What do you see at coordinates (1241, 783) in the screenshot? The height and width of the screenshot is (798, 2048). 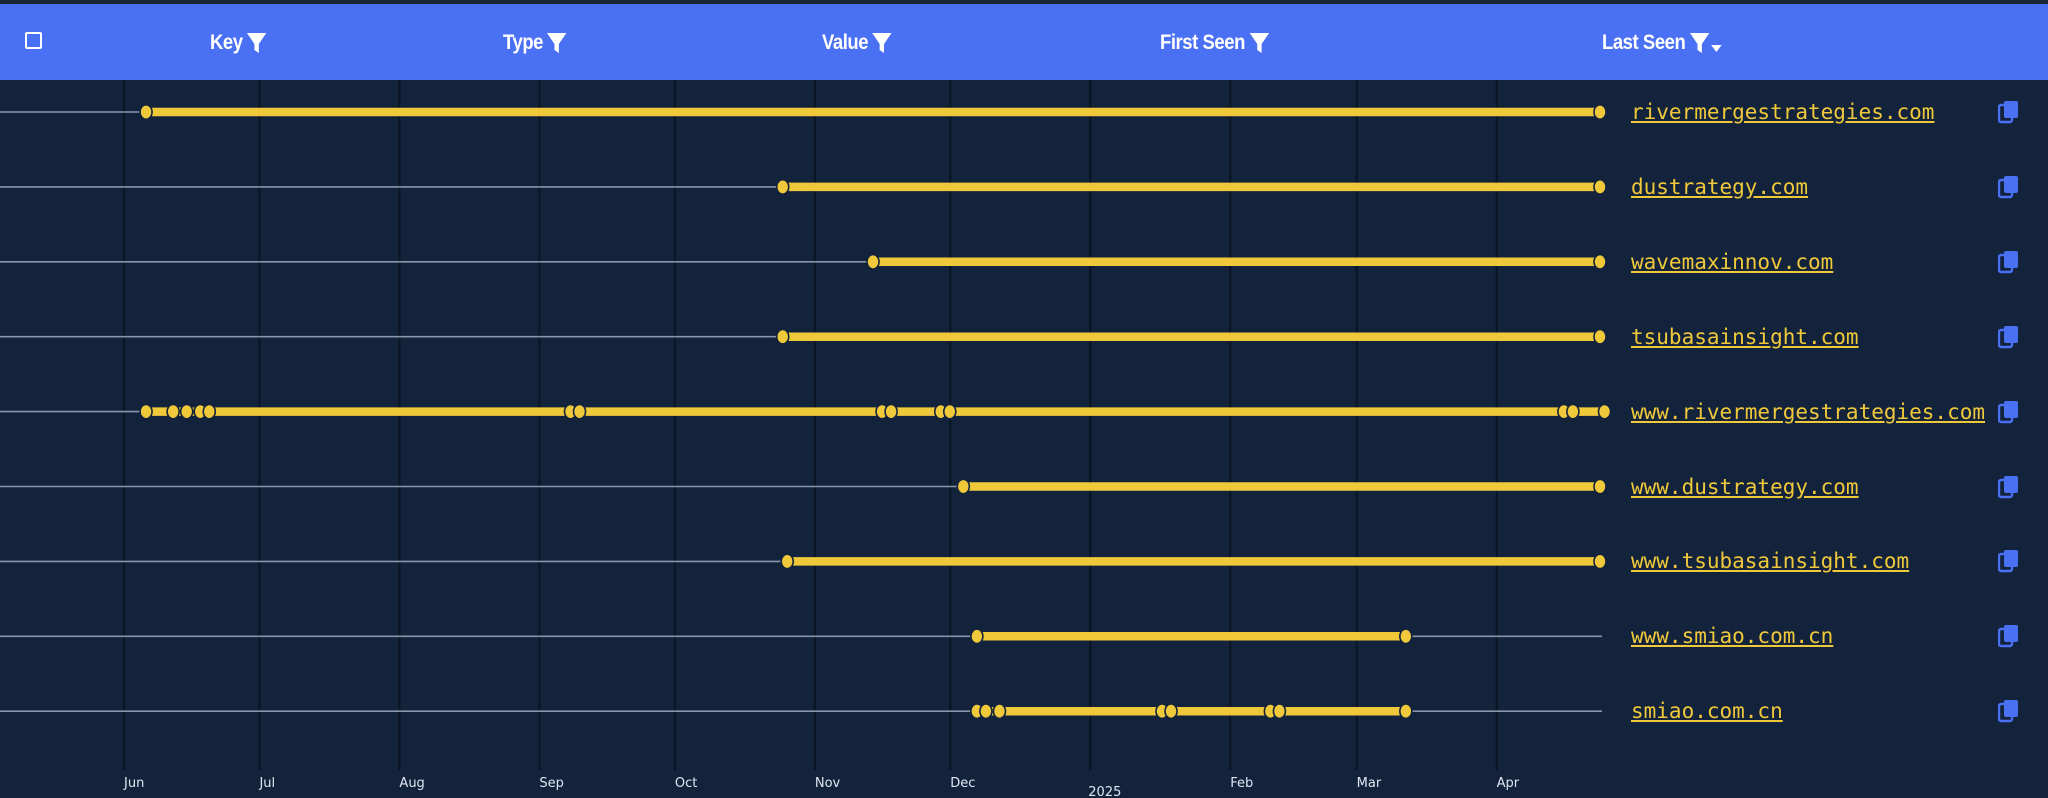 I see `x-tick-label: Feb` at bounding box center [1241, 783].